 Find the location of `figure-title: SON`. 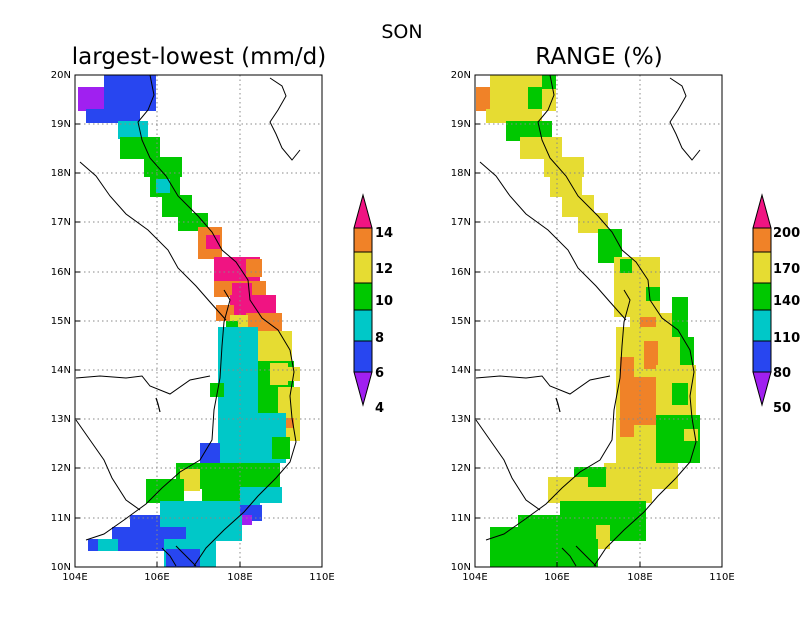

figure-title: SON is located at coordinates (401, 32).